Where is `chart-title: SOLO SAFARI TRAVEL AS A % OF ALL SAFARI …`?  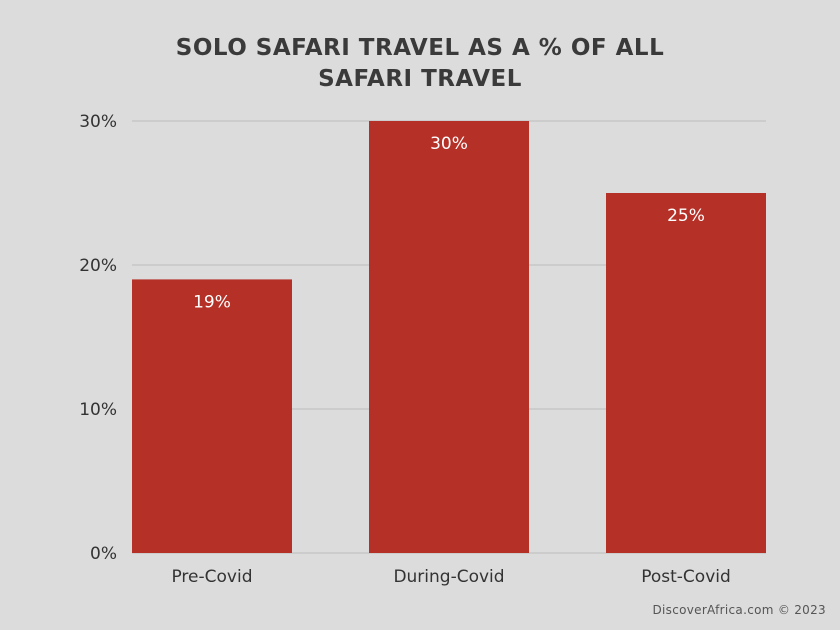
chart-title: SOLO SAFARI TRAVEL AS A % OF ALL SAFARI … is located at coordinates (420, 63).